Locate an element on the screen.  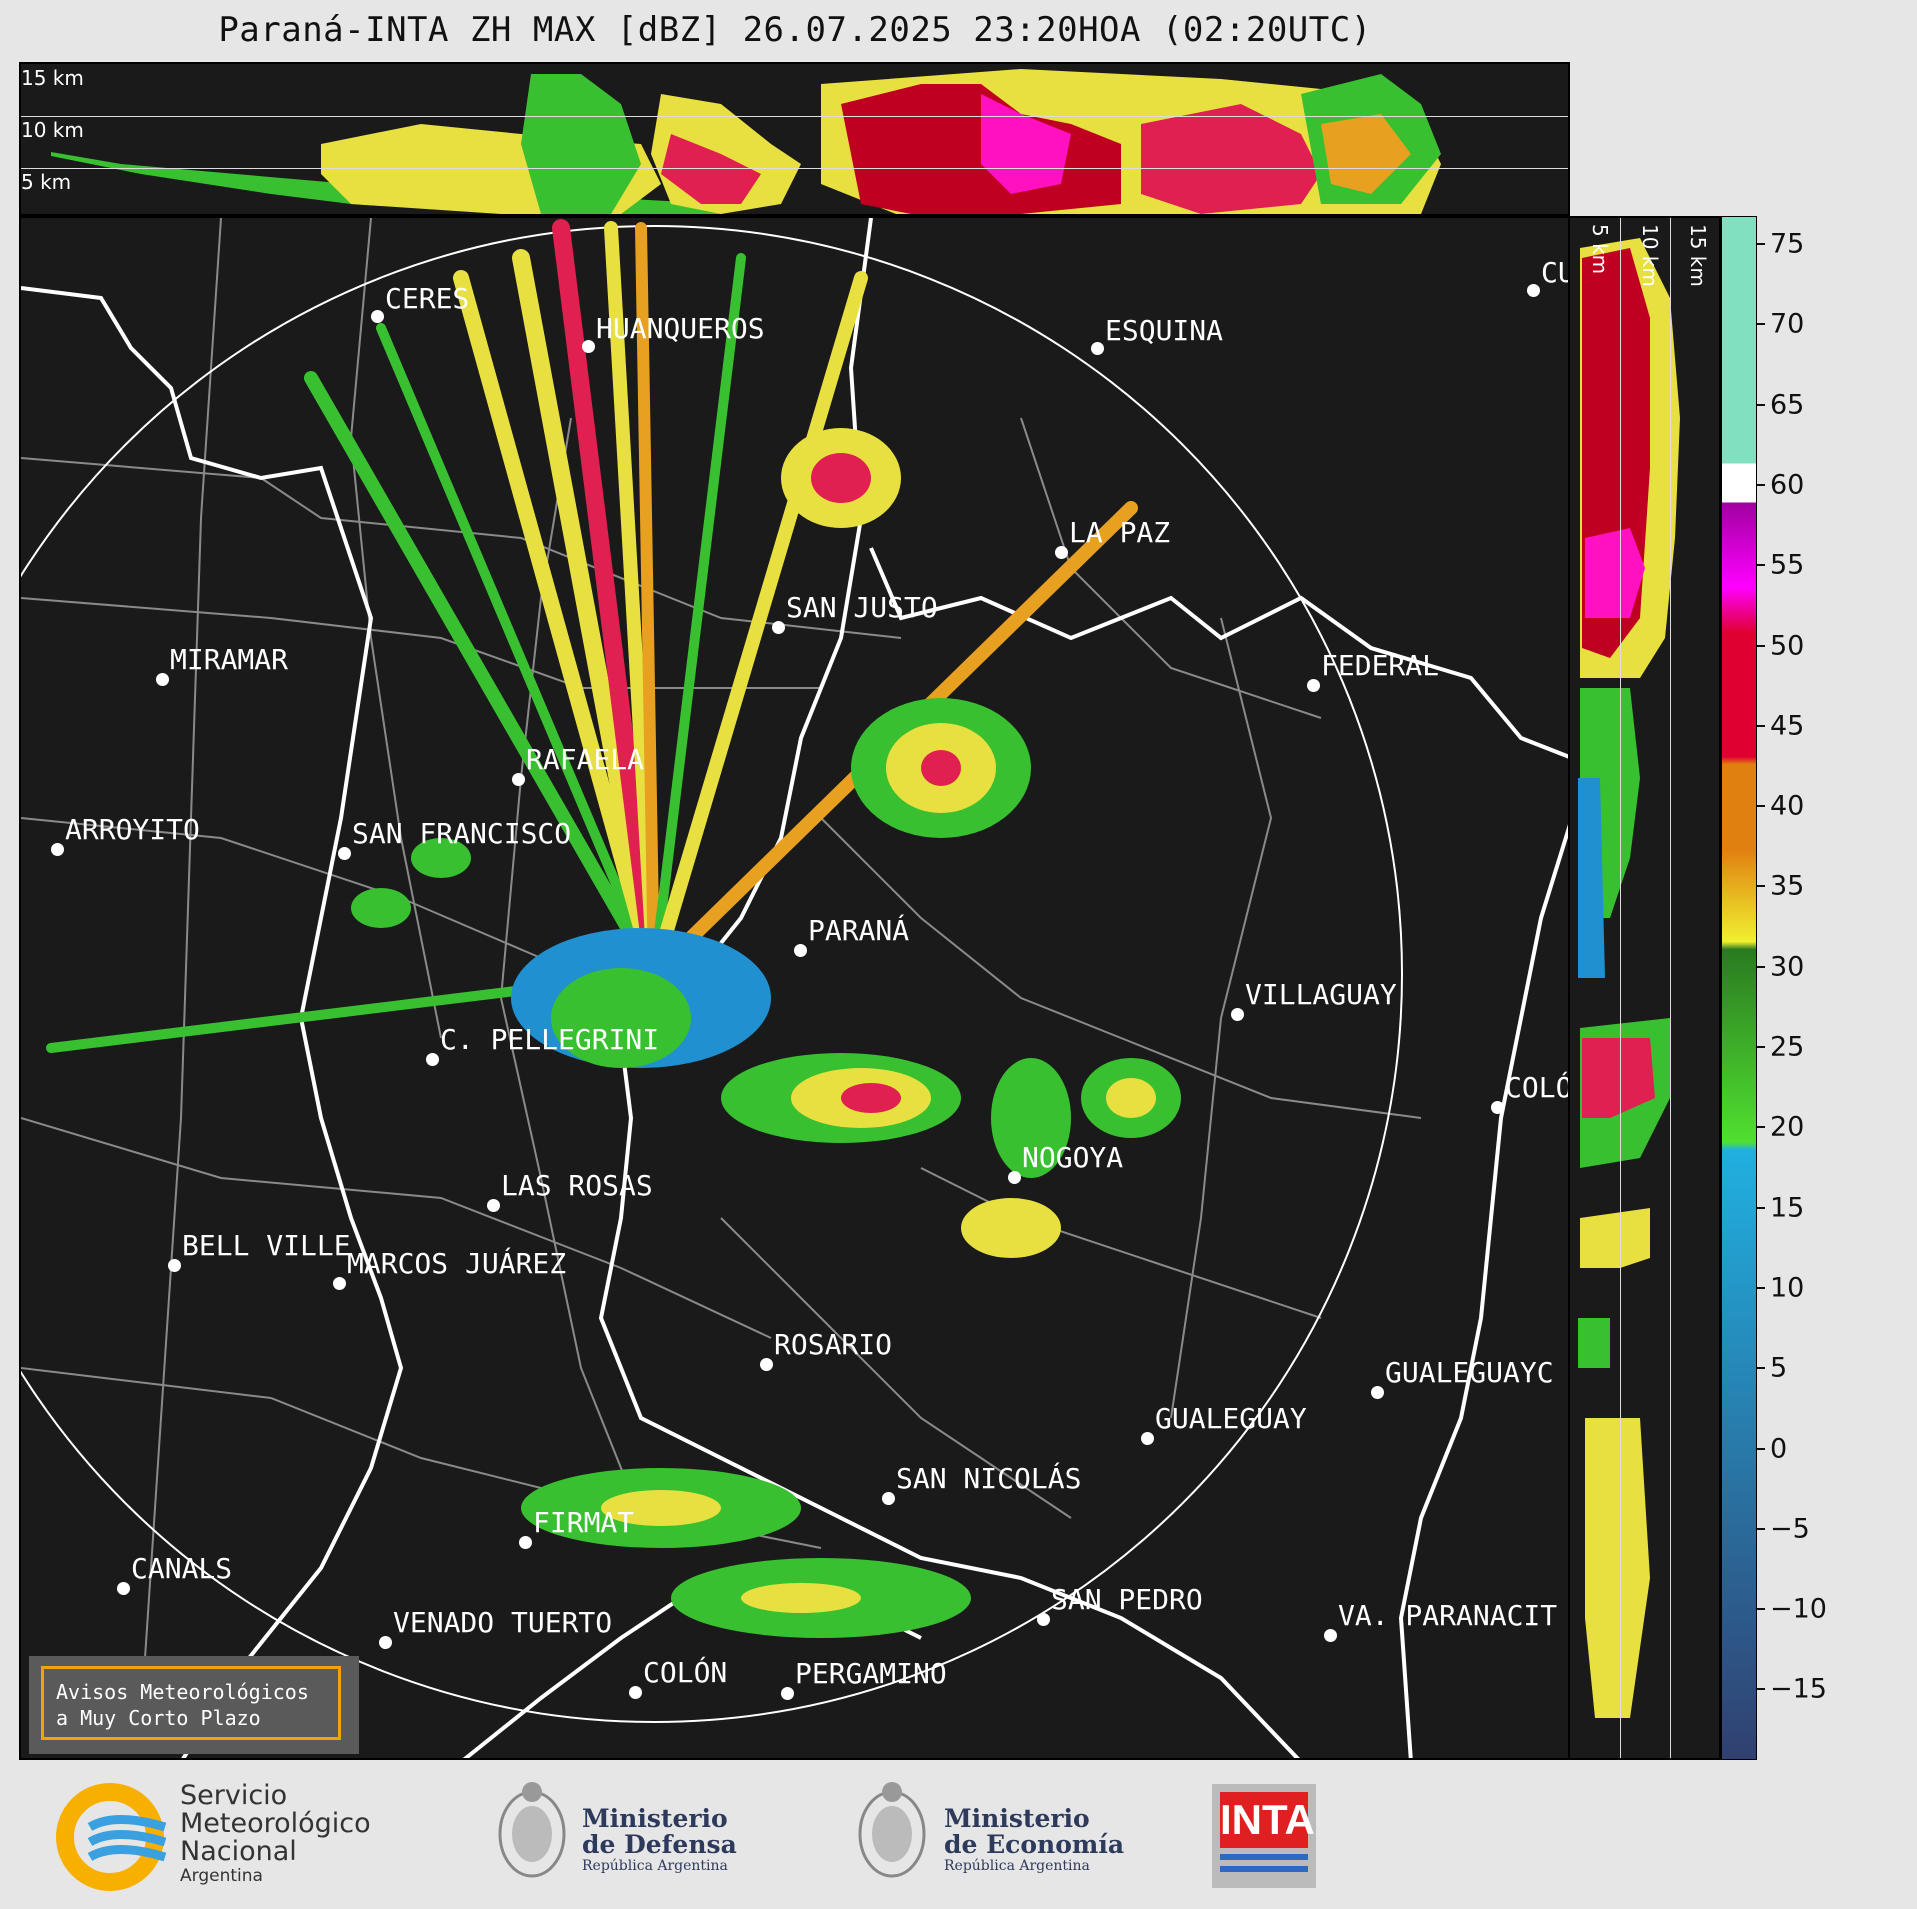
height-label-10km: 10 km is located at coordinates (52, 130).